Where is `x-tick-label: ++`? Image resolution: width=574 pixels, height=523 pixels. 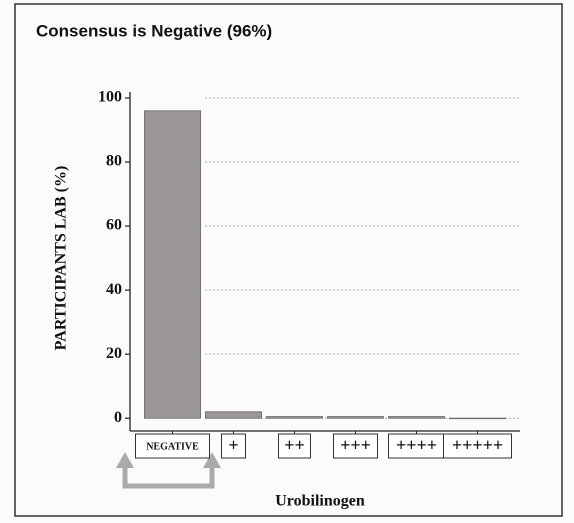
x-tick-label: ++ is located at coordinates (294, 445).